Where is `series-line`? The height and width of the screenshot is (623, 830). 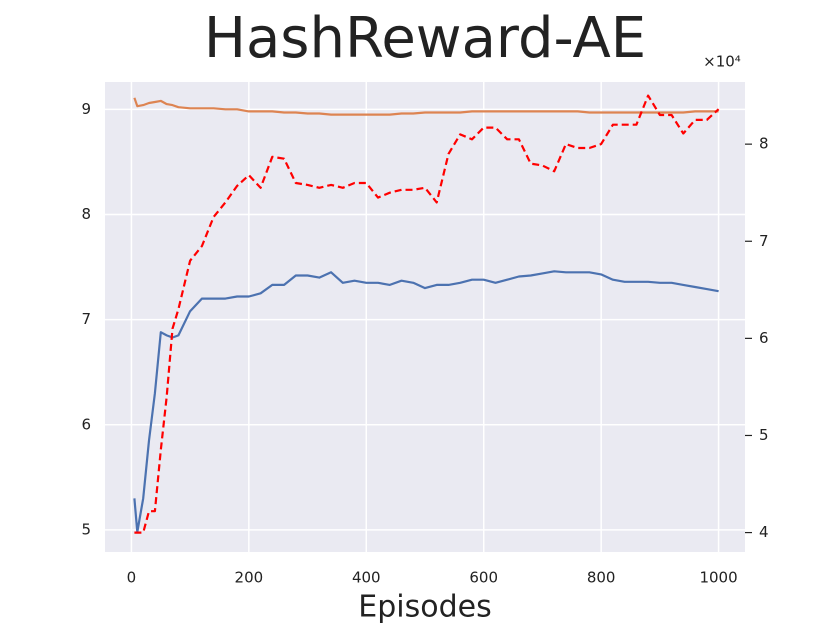
series-line is located at coordinates (426, 106).